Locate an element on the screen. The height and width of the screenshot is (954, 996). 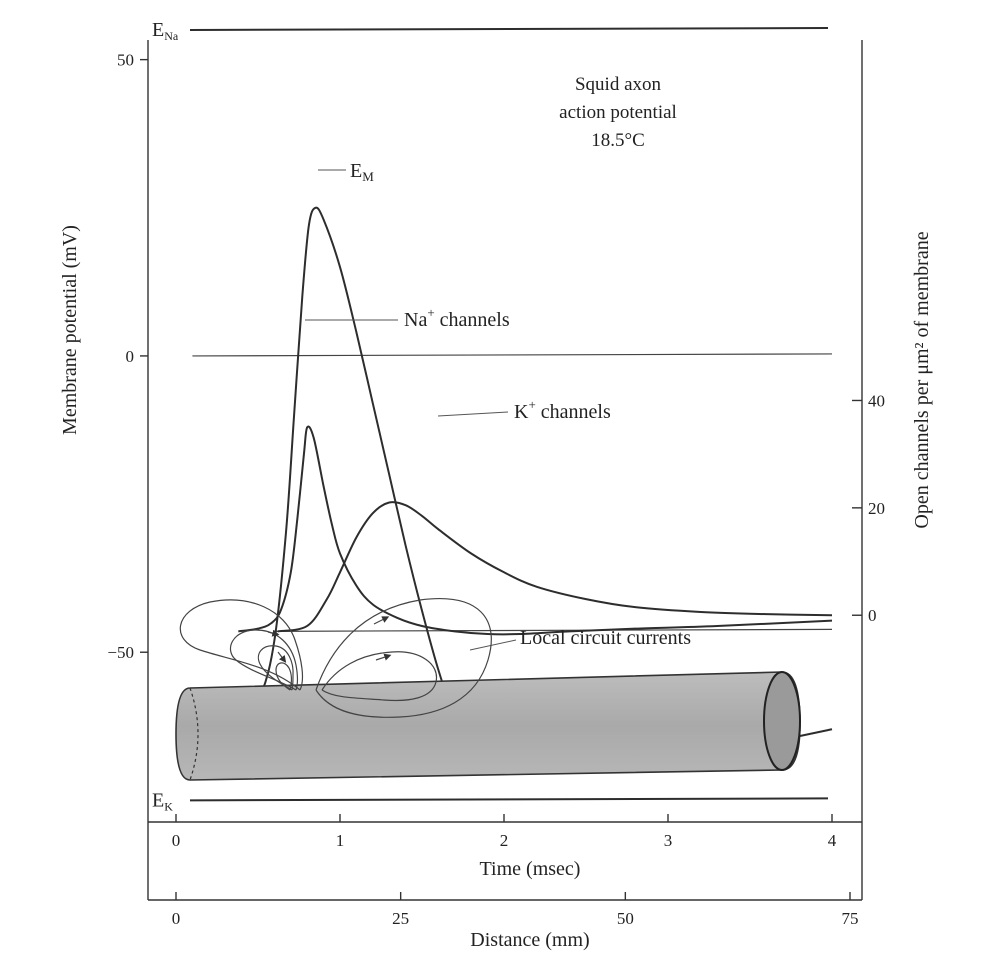
right-tick-label-40: 40 is located at coordinates (876, 400).